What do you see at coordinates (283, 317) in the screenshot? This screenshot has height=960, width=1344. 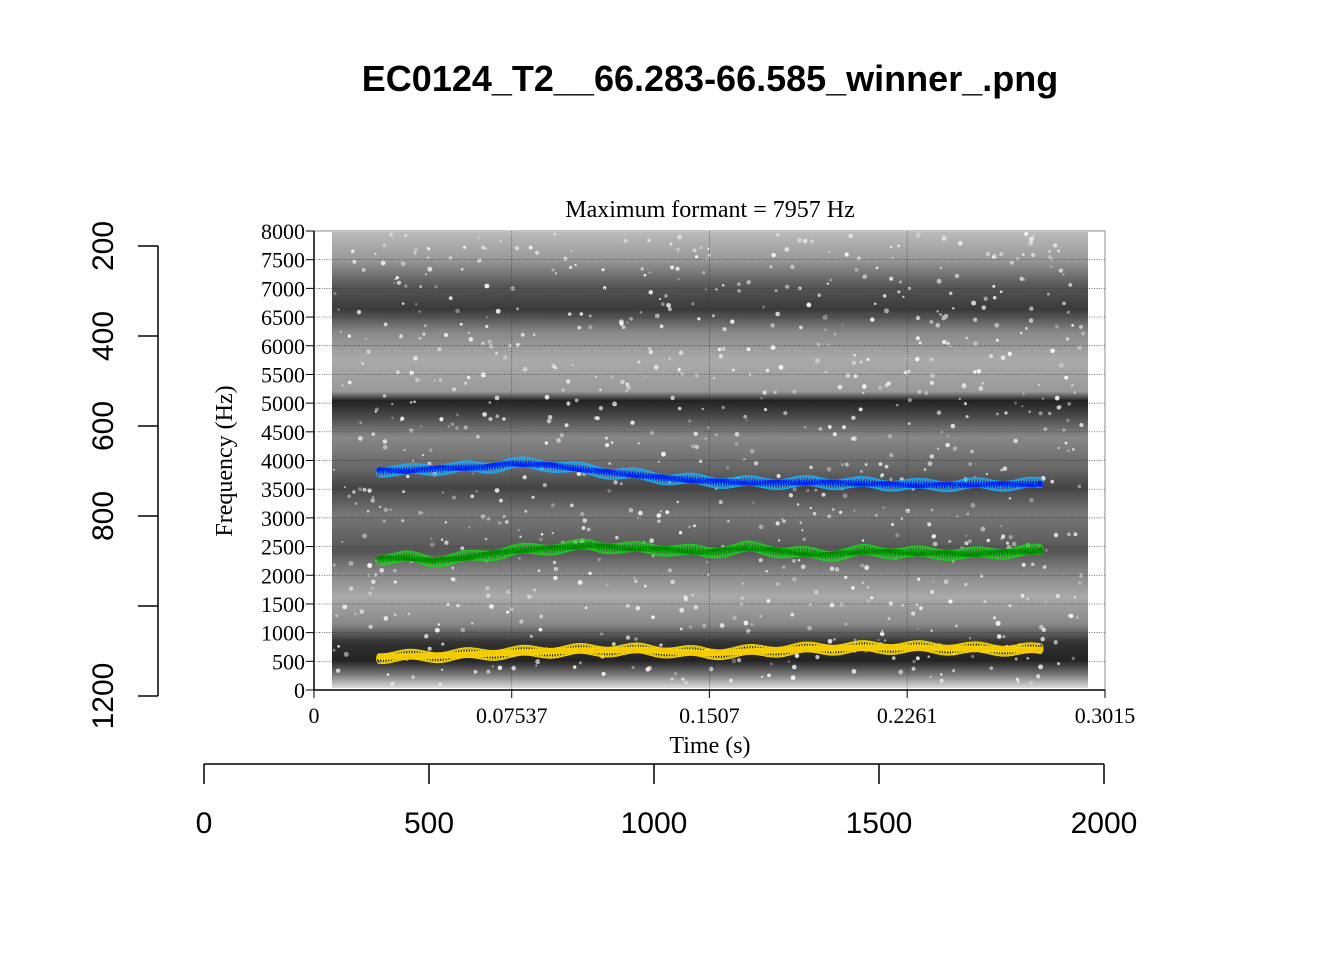 I see `y-tick-label: 6500` at bounding box center [283, 317].